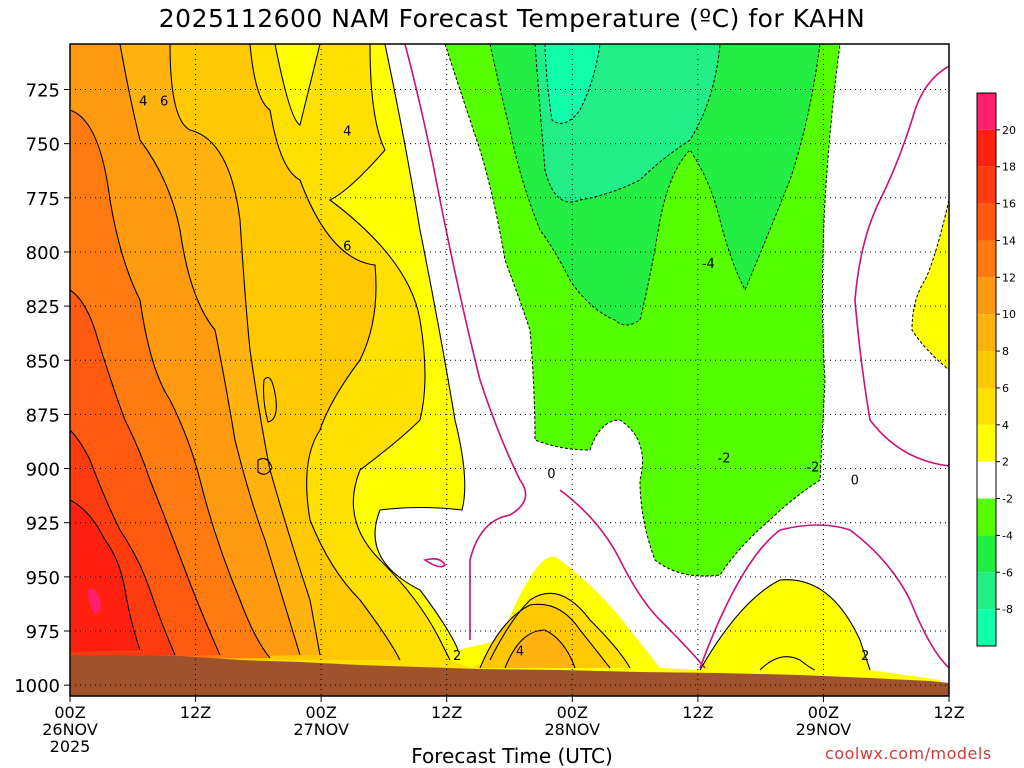  I want to click on y-tick-label: 975, so click(43, 632).